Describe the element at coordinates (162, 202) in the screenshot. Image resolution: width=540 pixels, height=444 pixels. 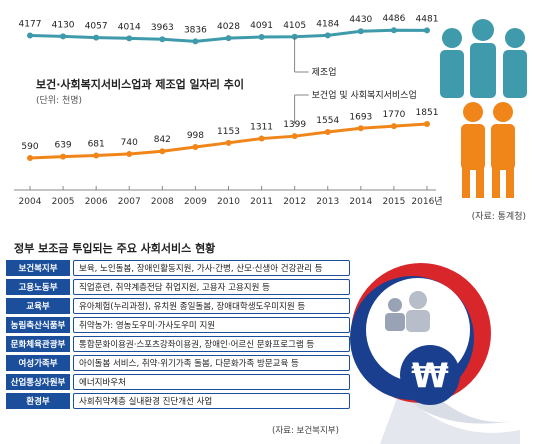
I see `x-tick-label: 2008` at that location.